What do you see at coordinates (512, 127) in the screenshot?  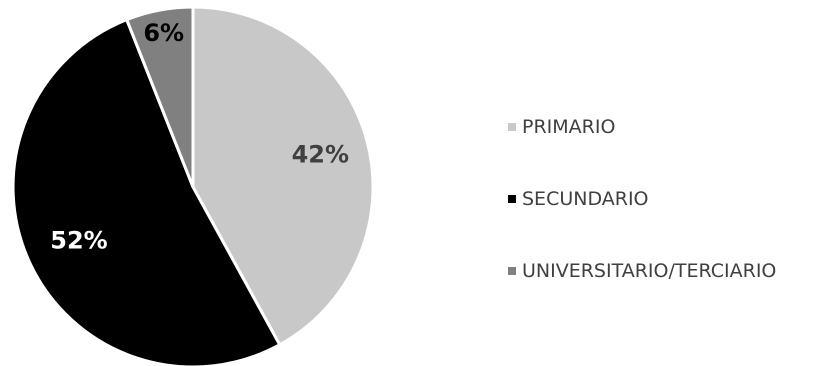 I see `legend-swatch-primario` at bounding box center [512, 127].